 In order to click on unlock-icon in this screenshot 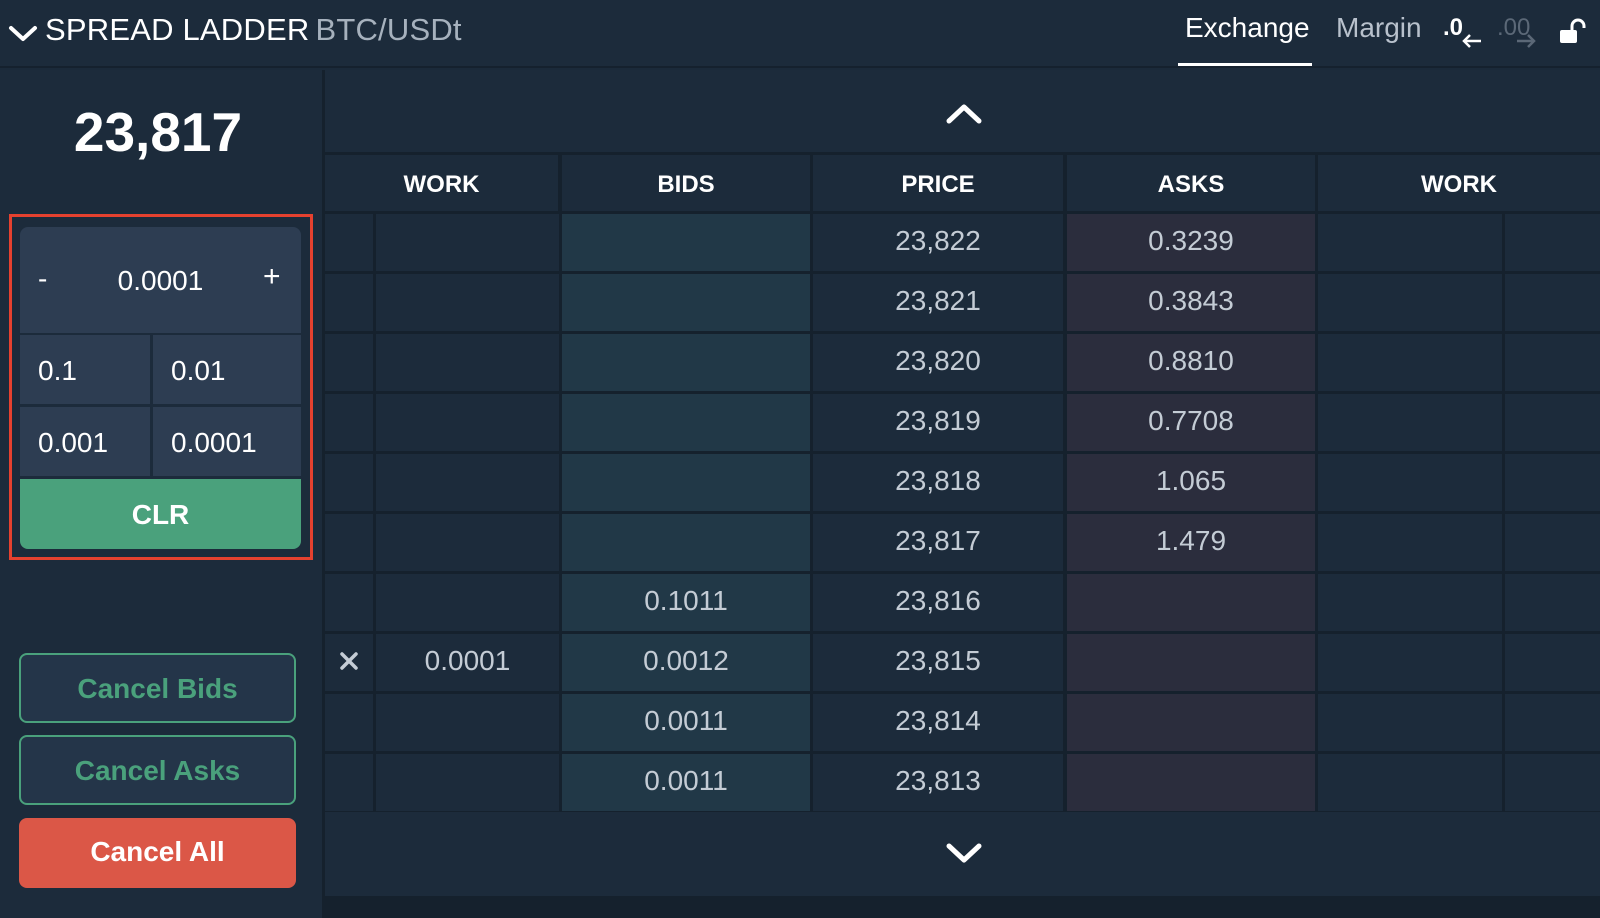, I will do `click(1573, 32)`.